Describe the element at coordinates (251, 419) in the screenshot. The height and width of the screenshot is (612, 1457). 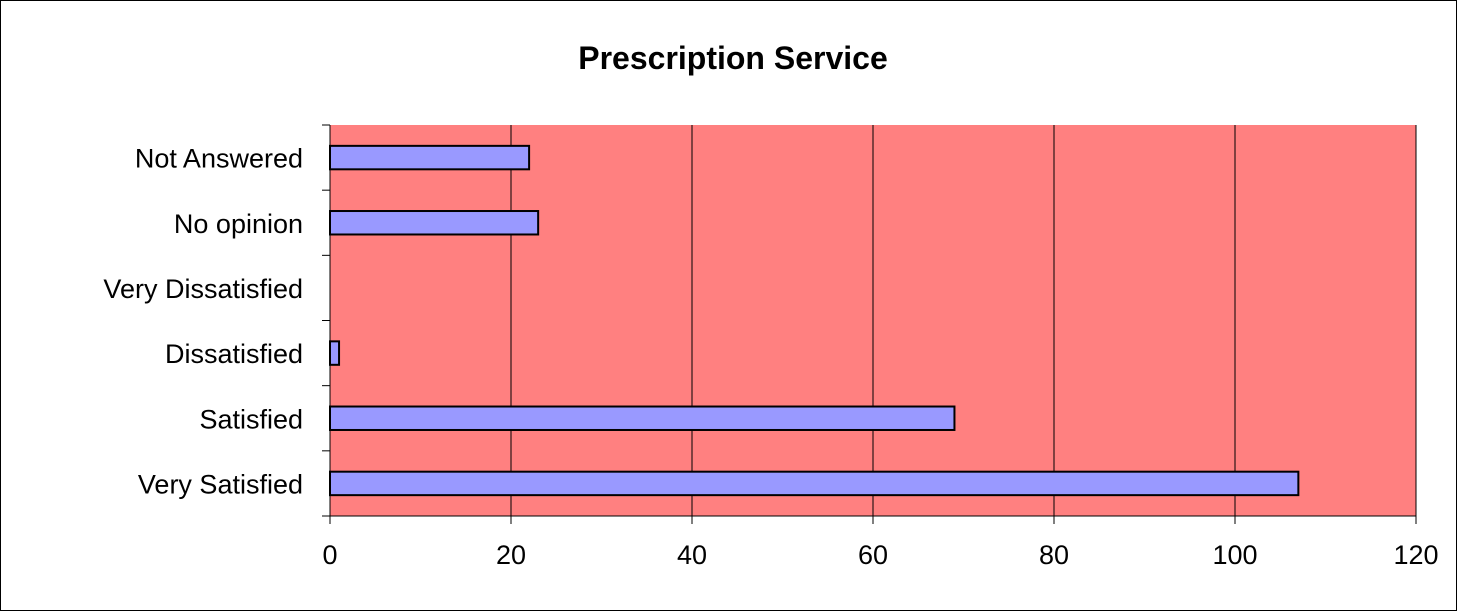
I see `category-label-satisfied: Satisfied` at that location.